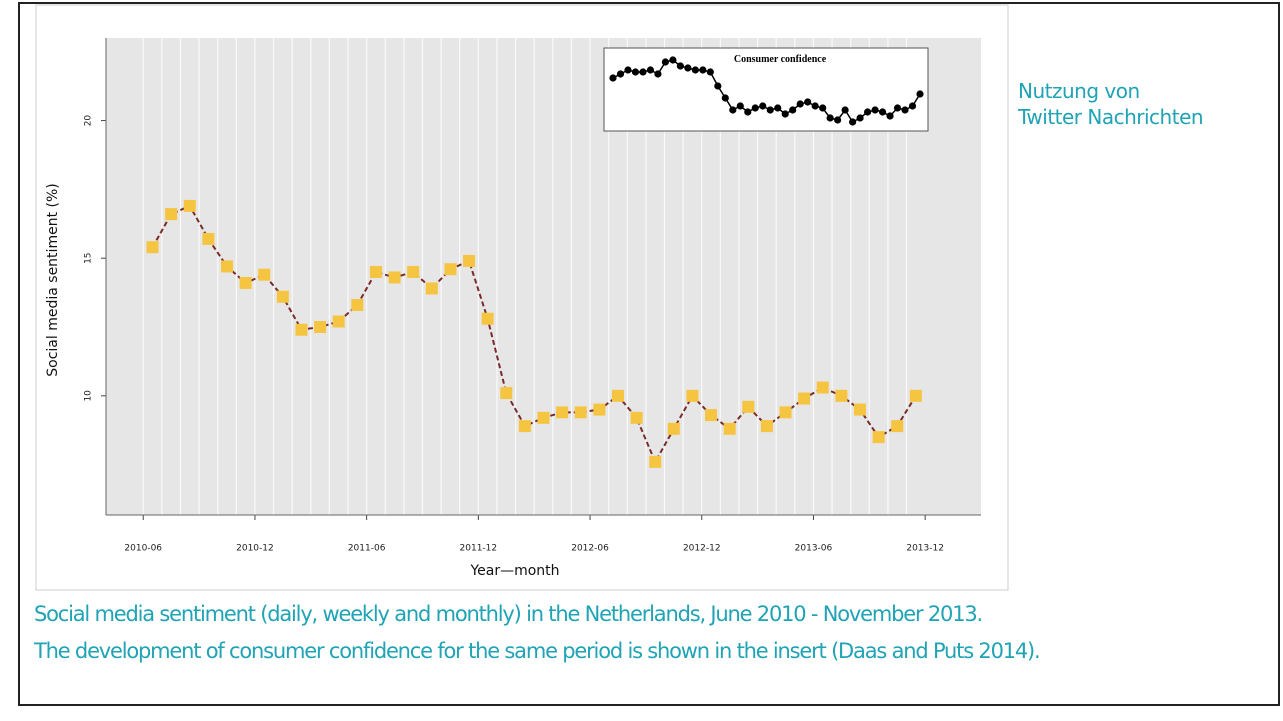 The image size is (1283, 721). What do you see at coordinates (367, 549) in the screenshot?
I see `x-tick-label: 2011-06` at bounding box center [367, 549].